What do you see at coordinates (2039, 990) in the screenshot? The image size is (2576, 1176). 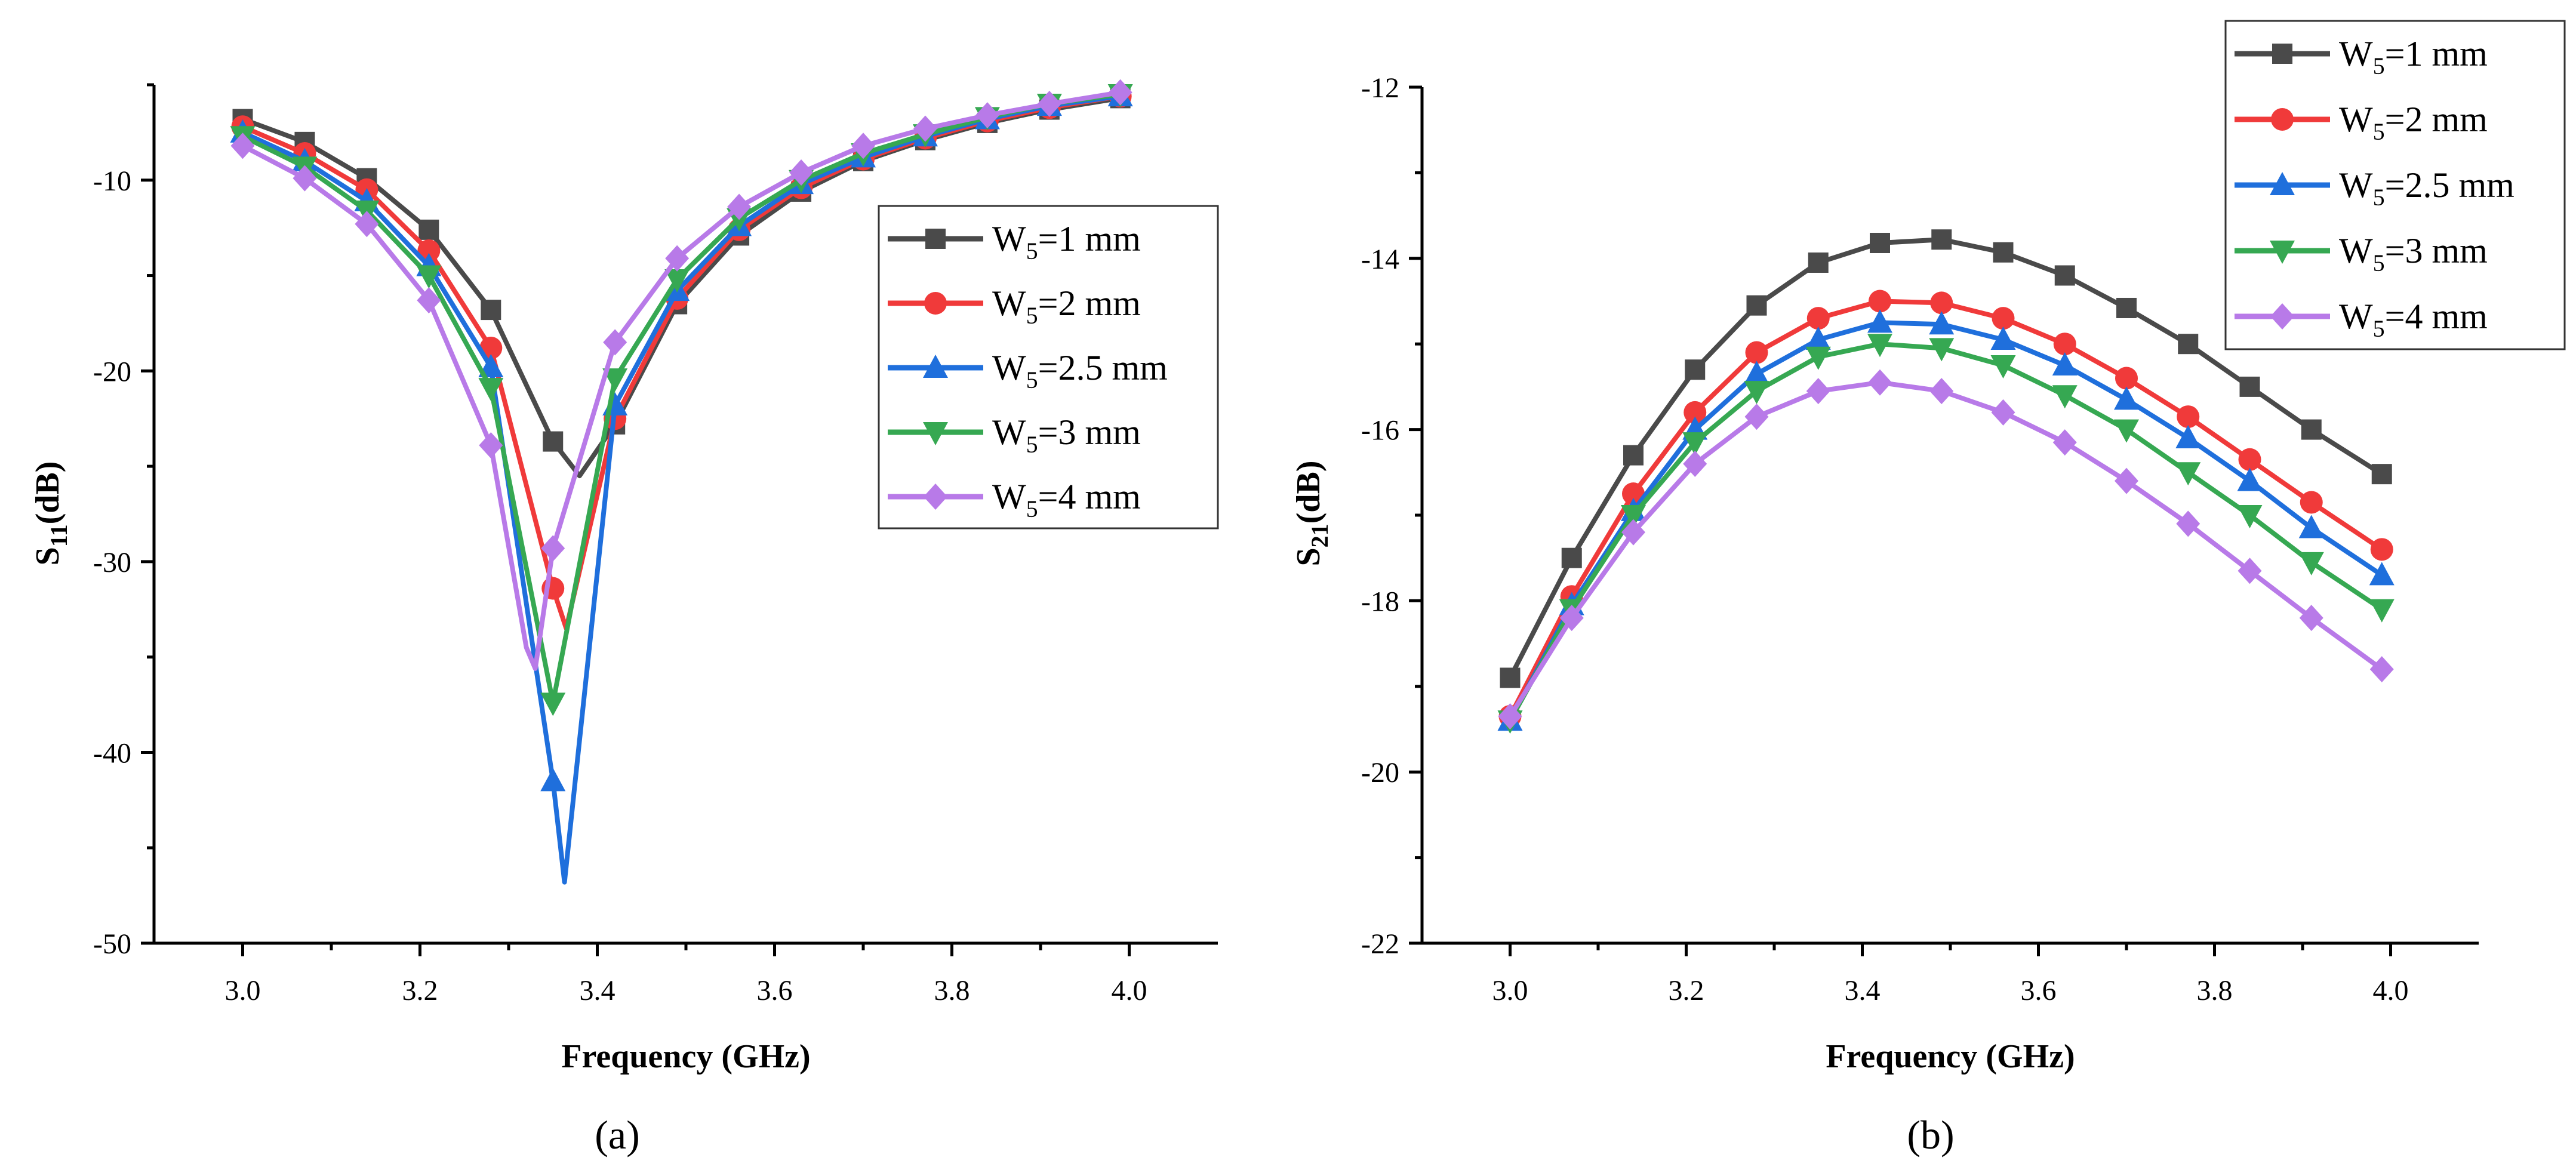 I see `panel-b-x-tick-label: 3.6` at bounding box center [2039, 990].